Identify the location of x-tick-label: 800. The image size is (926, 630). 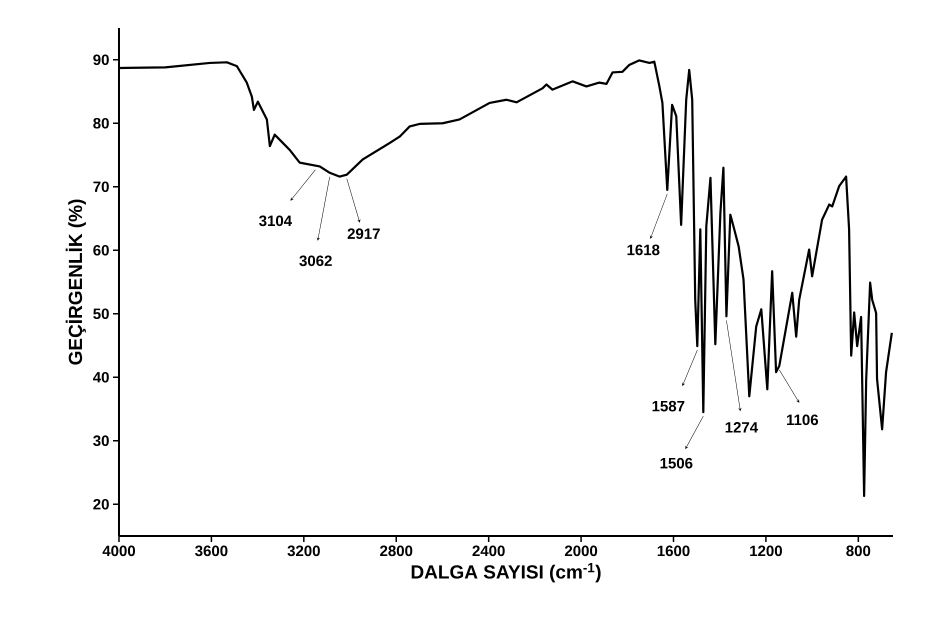
(858, 551).